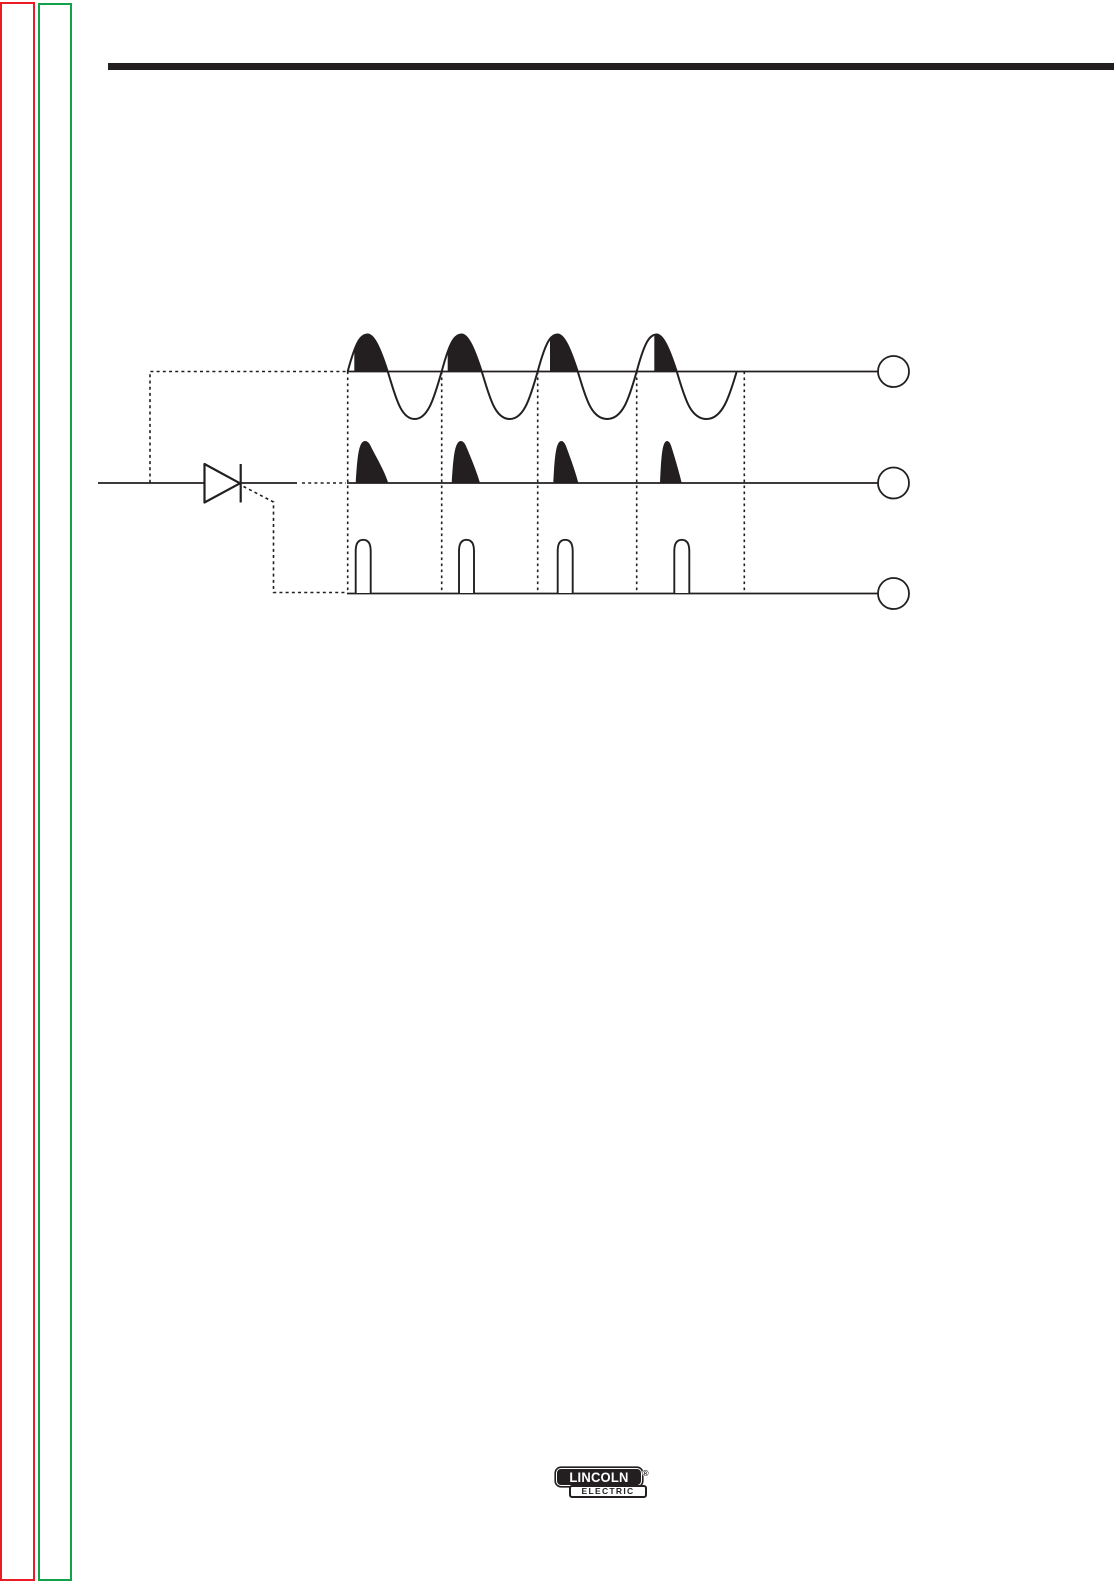 This screenshot has width=1116, height=1584. I want to click on terminal-circle-bottom, so click(893, 593).